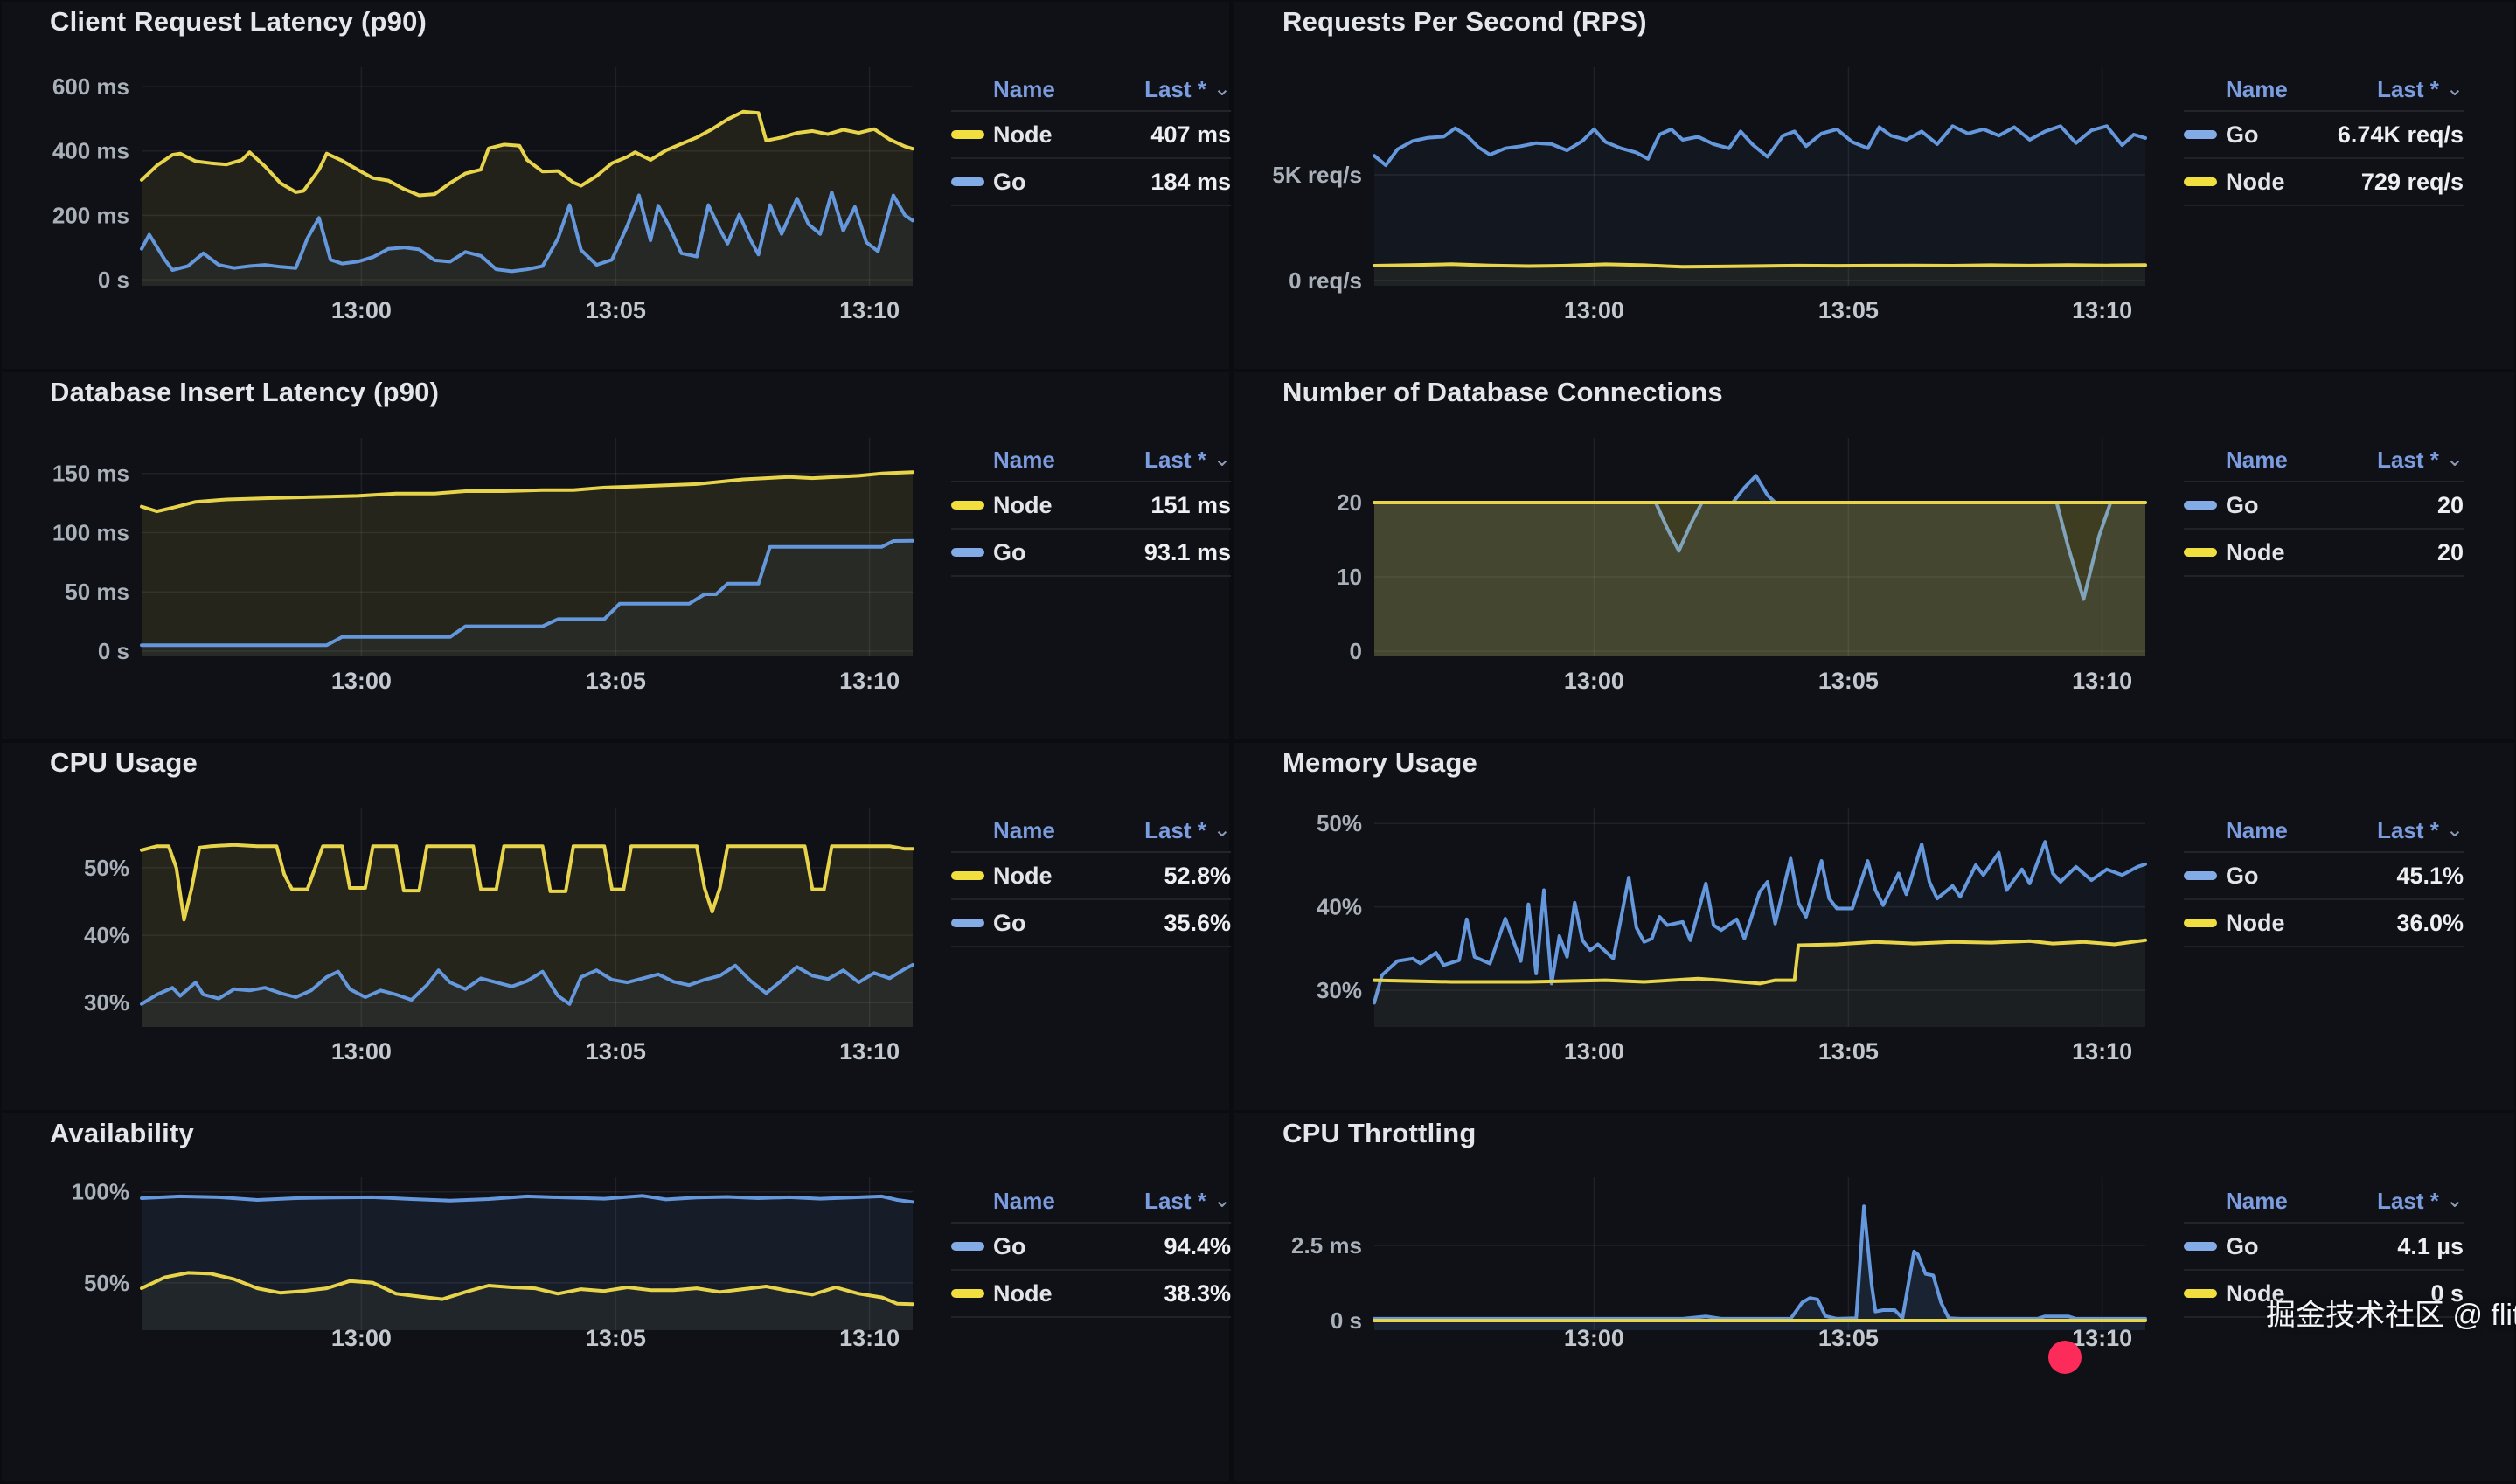 The width and height of the screenshot is (2516, 1484). What do you see at coordinates (1874, 187) in the screenshot?
I see `time-series-chart: 0 req/s 5K req/s 13:00 13:05 13:10` at bounding box center [1874, 187].